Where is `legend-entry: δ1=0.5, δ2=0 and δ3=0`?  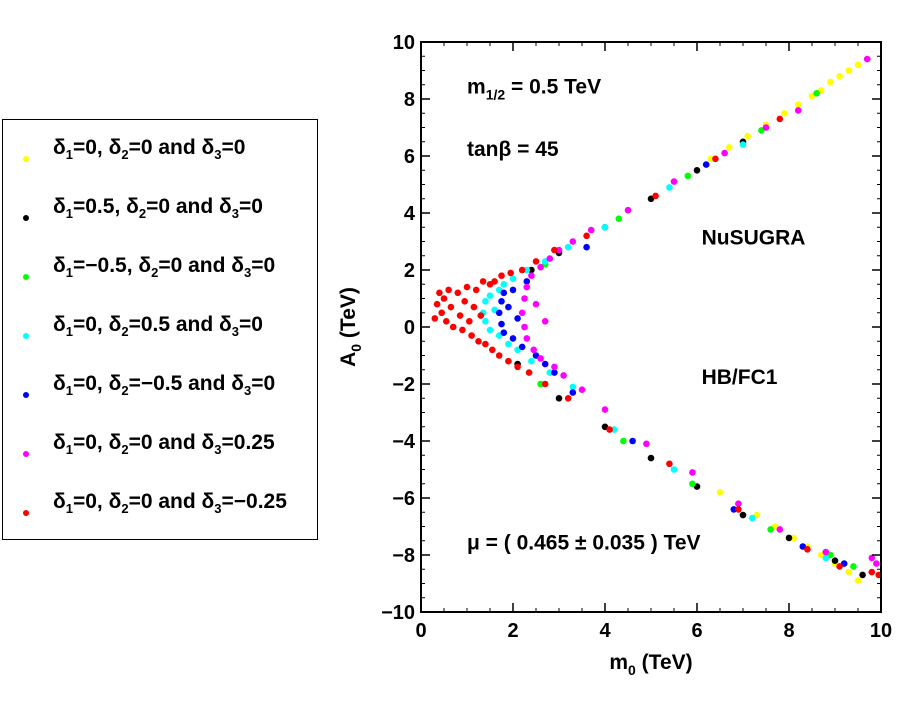
legend-entry: δ1=0.5, δ2=0 and δ3=0 is located at coordinates (160, 209).